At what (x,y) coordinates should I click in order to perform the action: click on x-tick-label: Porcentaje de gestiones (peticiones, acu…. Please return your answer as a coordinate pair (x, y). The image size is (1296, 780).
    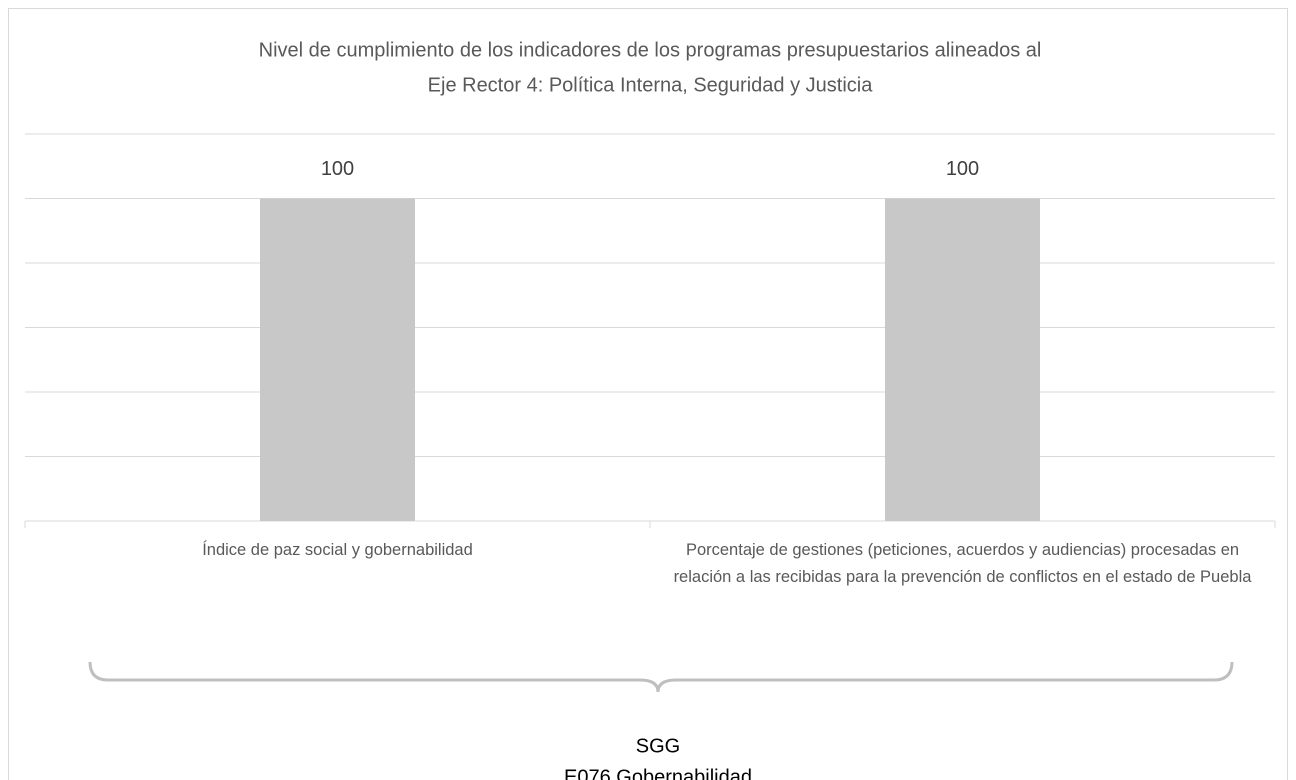
    Looking at the image, I should click on (962, 563).